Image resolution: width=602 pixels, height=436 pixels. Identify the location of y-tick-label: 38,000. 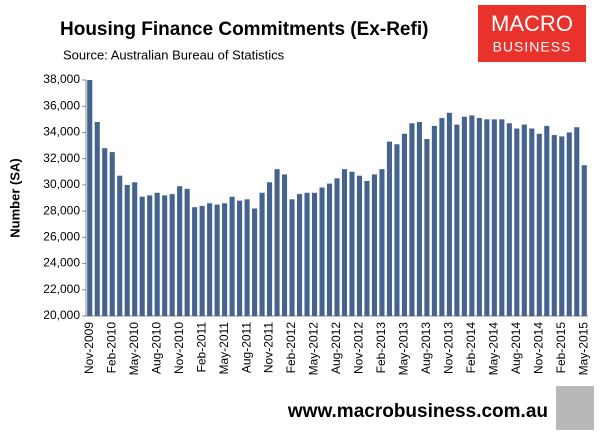
(61, 79).